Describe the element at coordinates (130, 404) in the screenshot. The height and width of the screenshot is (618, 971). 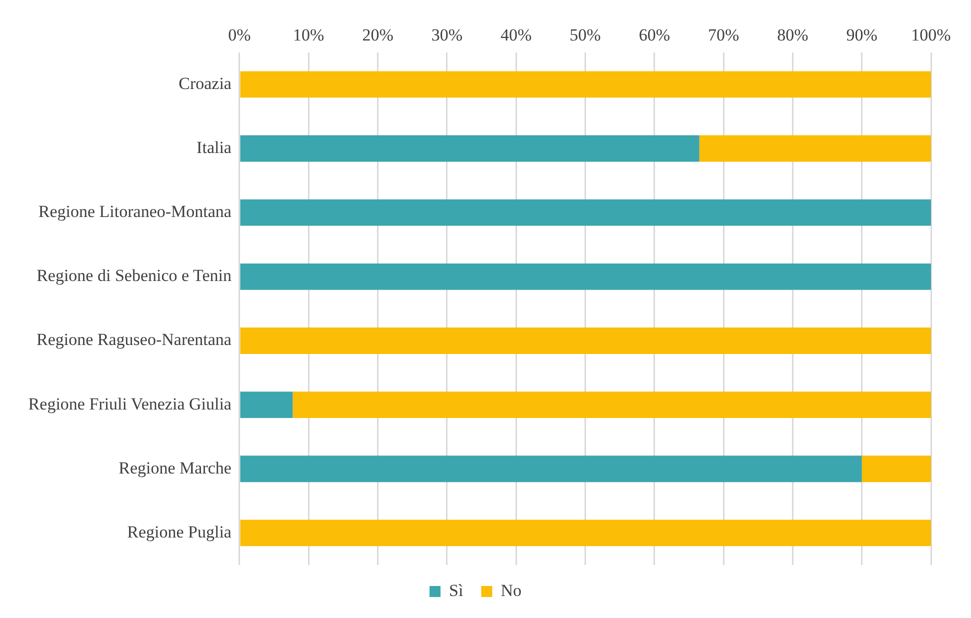
I see `y-tick-label: Regione Friuli Venezia Giulia` at that location.